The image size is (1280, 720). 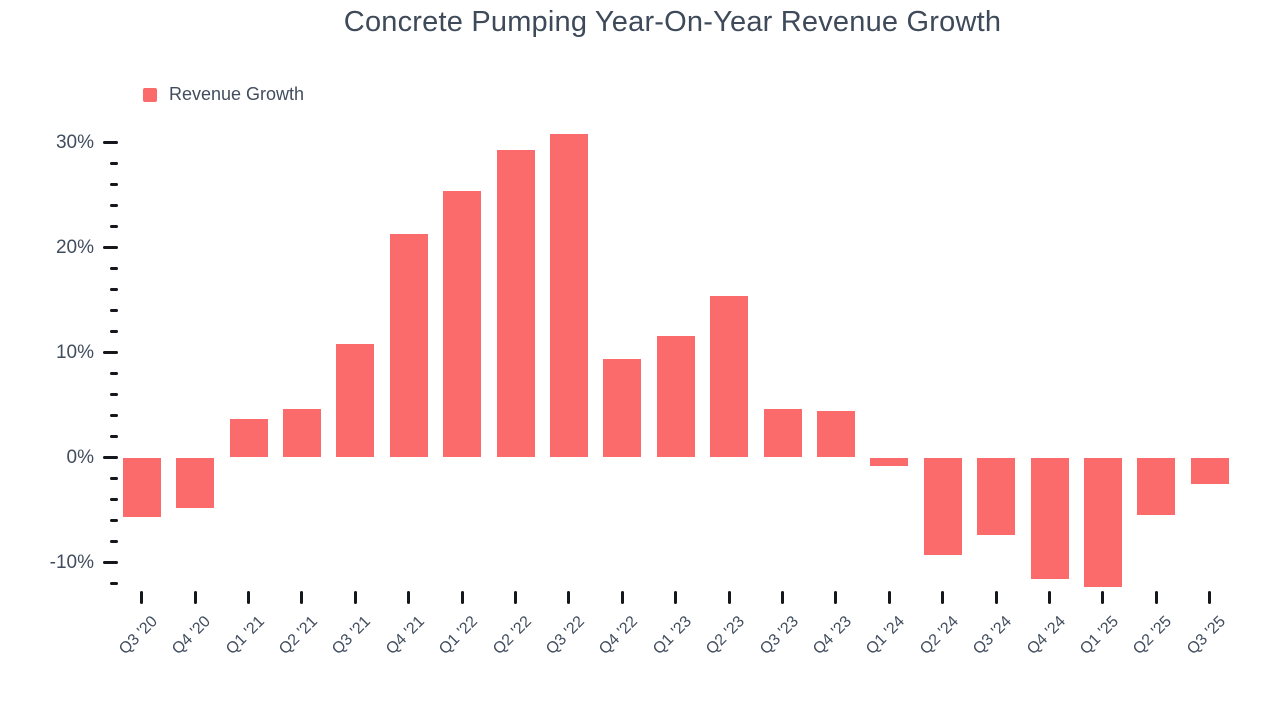 What do you see at coordinates (237, 94) in the screenshot?
I see `legend-label: Revenue Growth` at bounding box center [237, 94].